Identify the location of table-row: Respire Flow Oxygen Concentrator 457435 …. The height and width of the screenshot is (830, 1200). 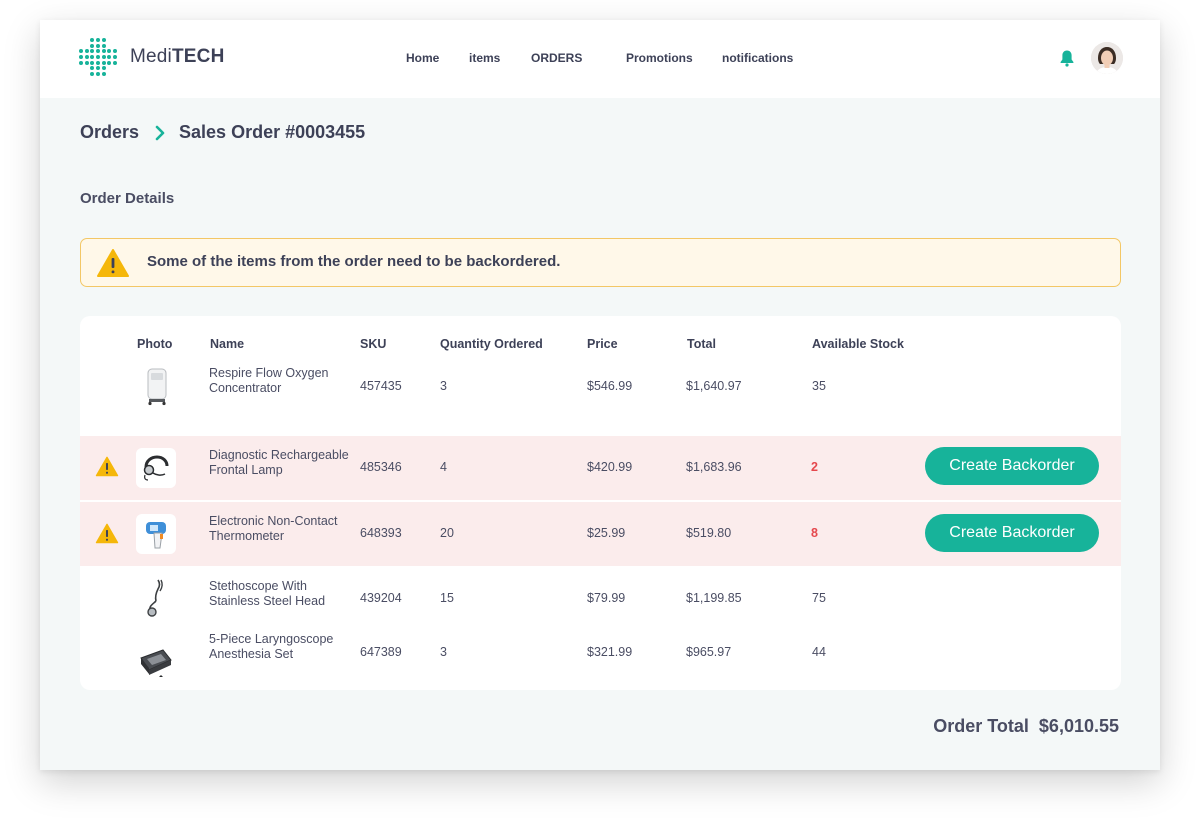
(600, 388).